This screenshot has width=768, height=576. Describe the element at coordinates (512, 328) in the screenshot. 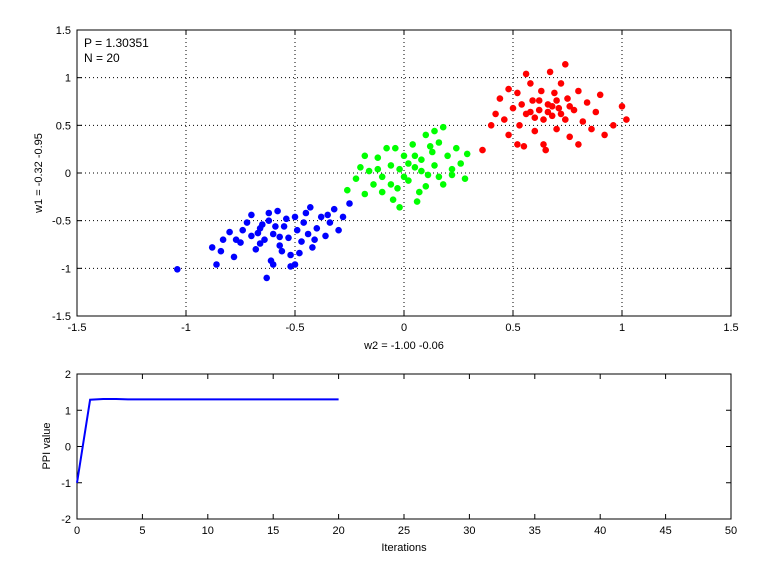

I see `scatter-xtick-label: 0.5` at that location.